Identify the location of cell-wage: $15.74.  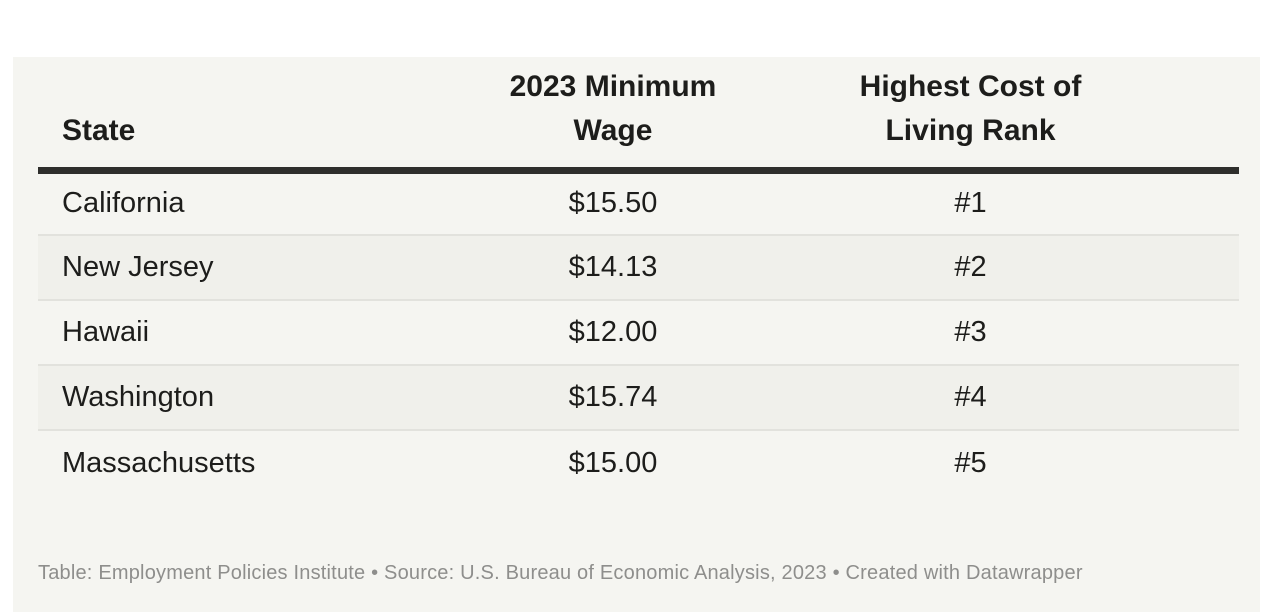
(613, 397).